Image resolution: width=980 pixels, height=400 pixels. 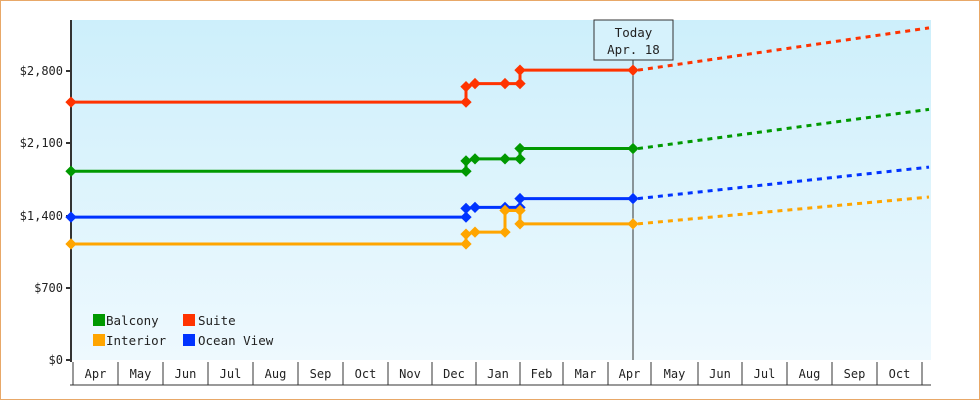 What do you see at coordinates (41, 143) in the screenshot?
I see `y-tick-label: $2,100` at bounding box center [41, 143].